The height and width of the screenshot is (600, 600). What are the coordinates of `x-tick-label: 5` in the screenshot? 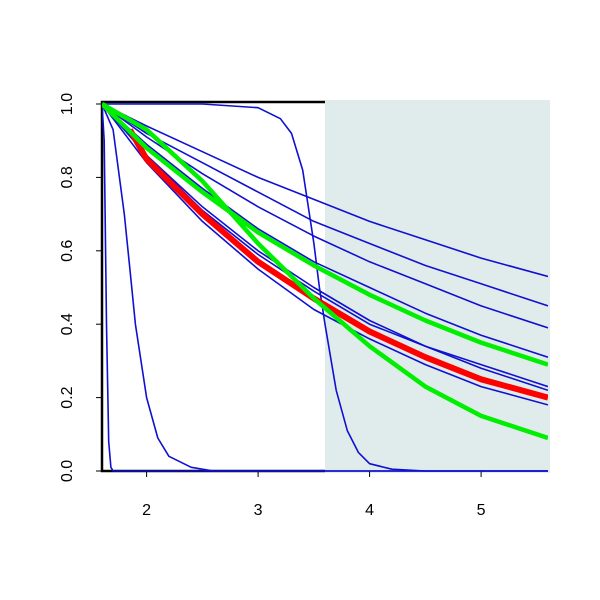 It's located at (481, 510).